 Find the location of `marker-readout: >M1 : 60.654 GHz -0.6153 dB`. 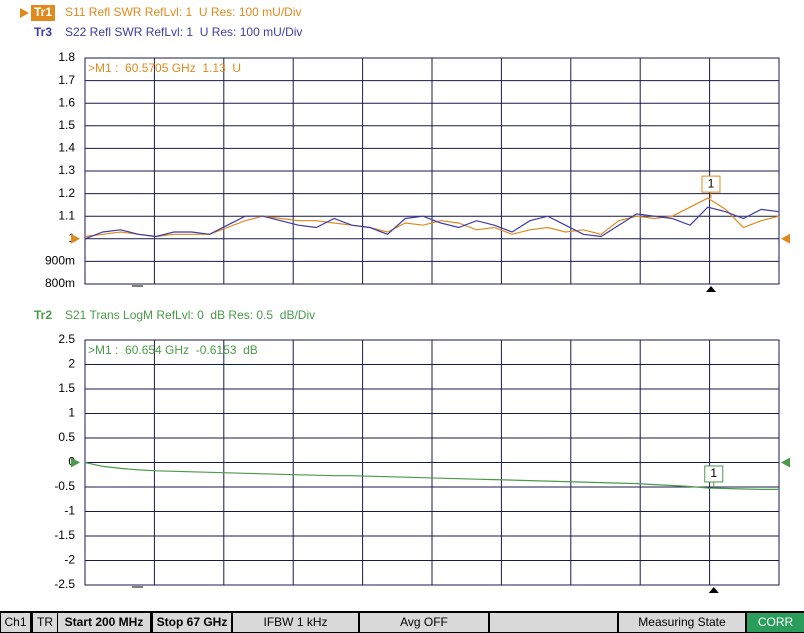

marker-readout: >M1 : 60.654 GHz -0.6153 dB is located at coordinates (173, 350).